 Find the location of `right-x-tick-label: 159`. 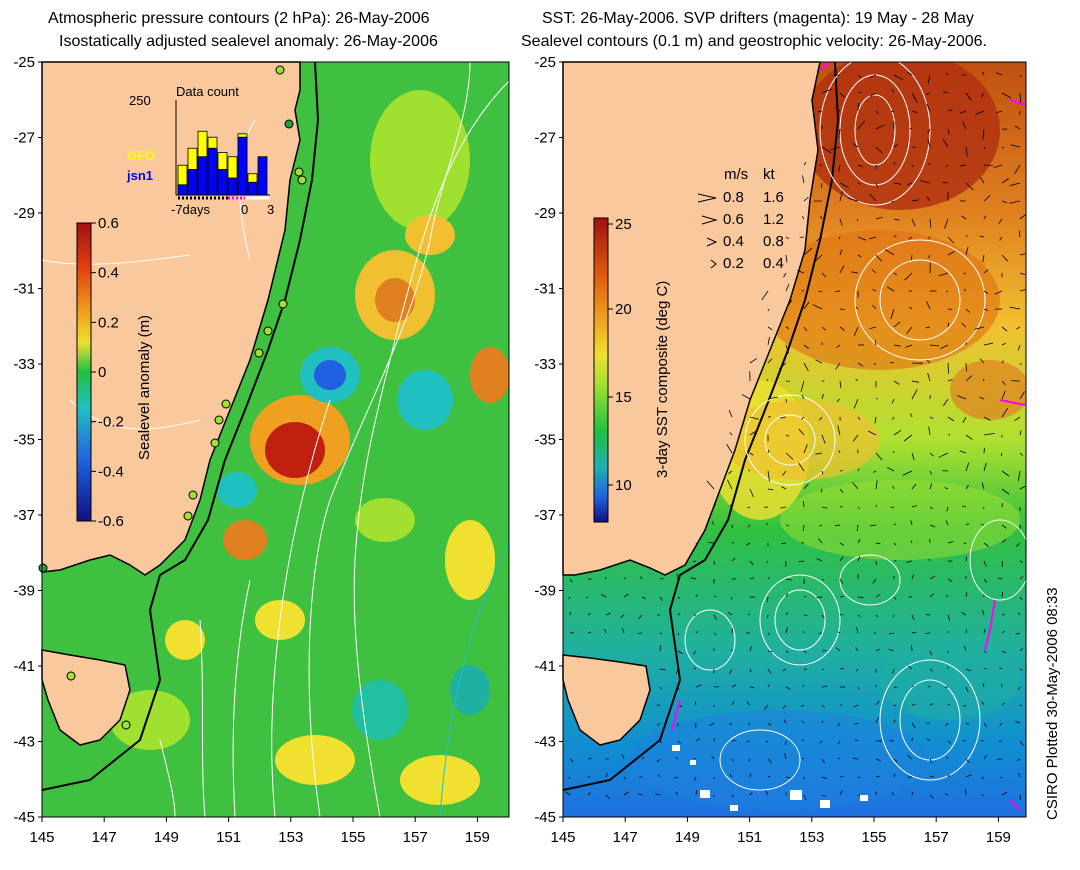

right-x-tick-label: 159 is located at coordinates (998, 837).